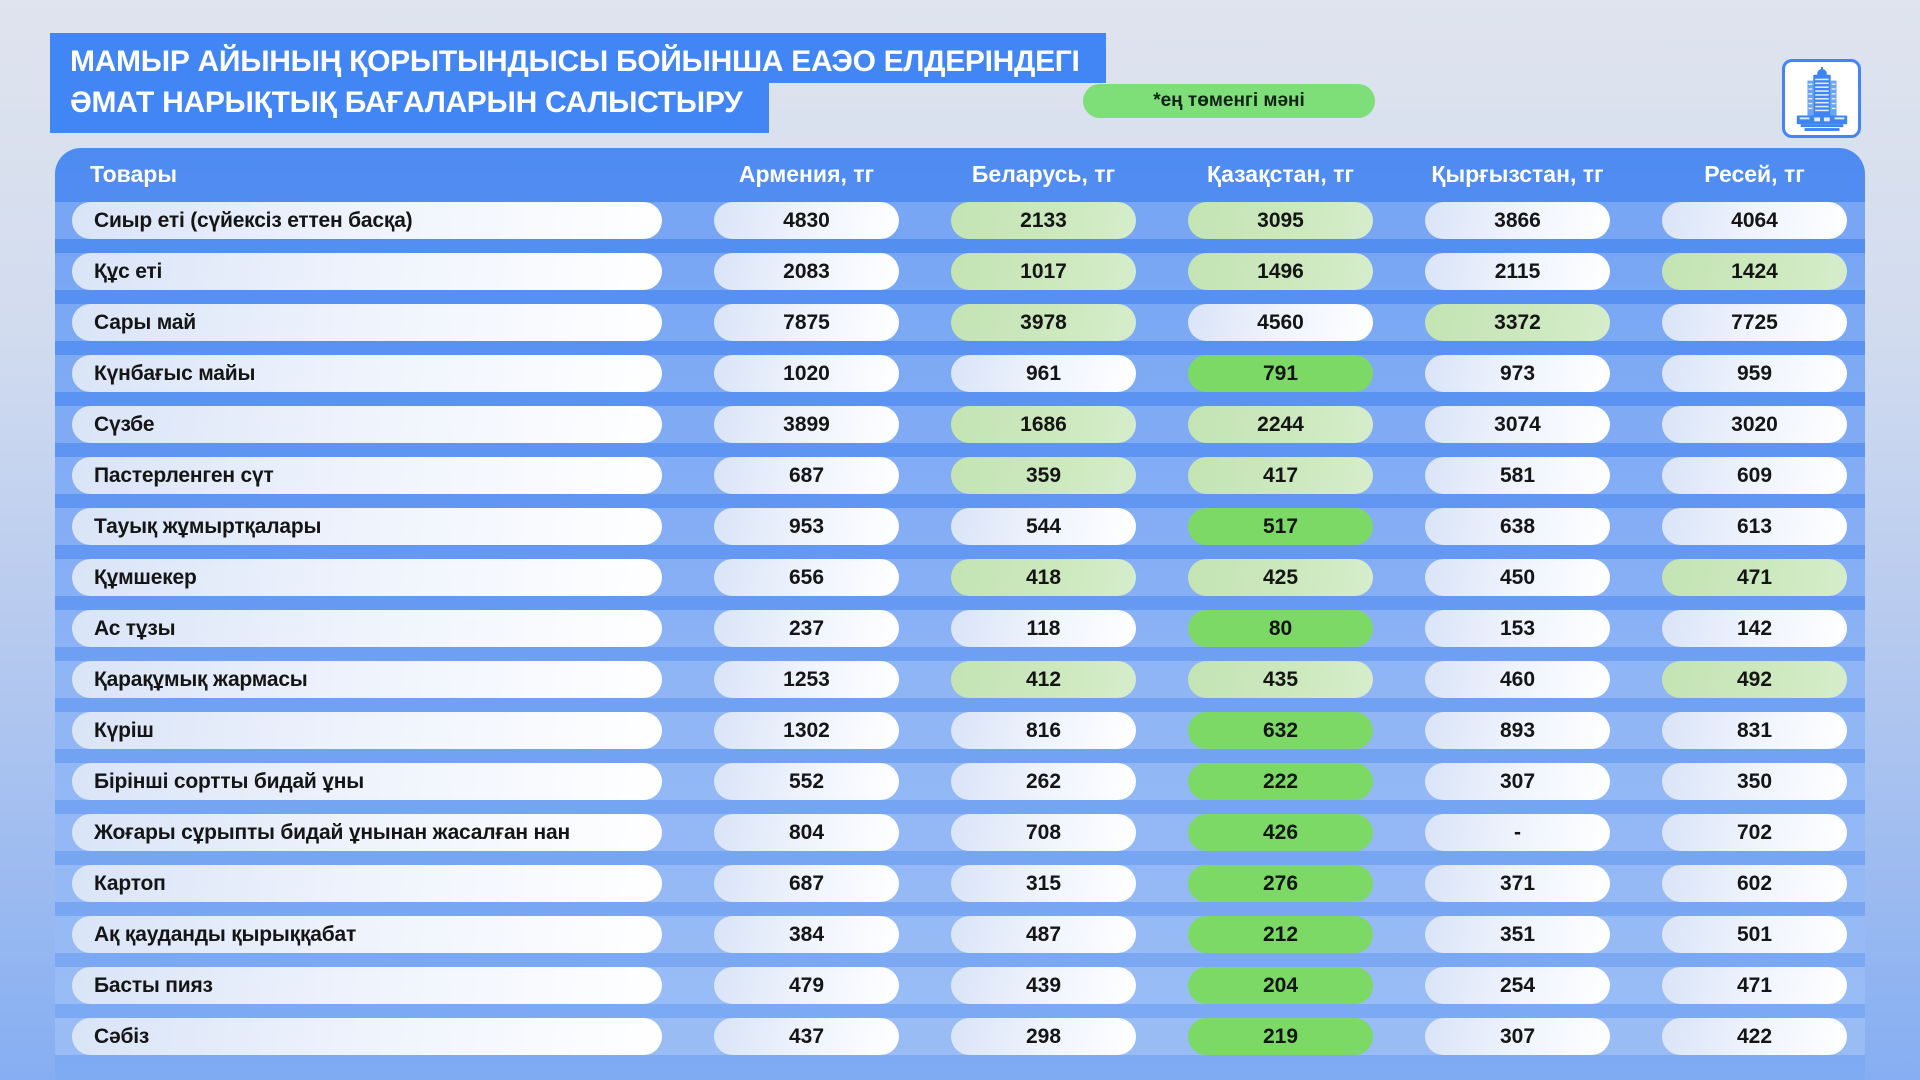 This screenshot has height=1080, width=1920. What do you see at coordinates (1280, 424) in the screenshot?
I see `price-cell: 2244` at bounding box center [1280, 424].